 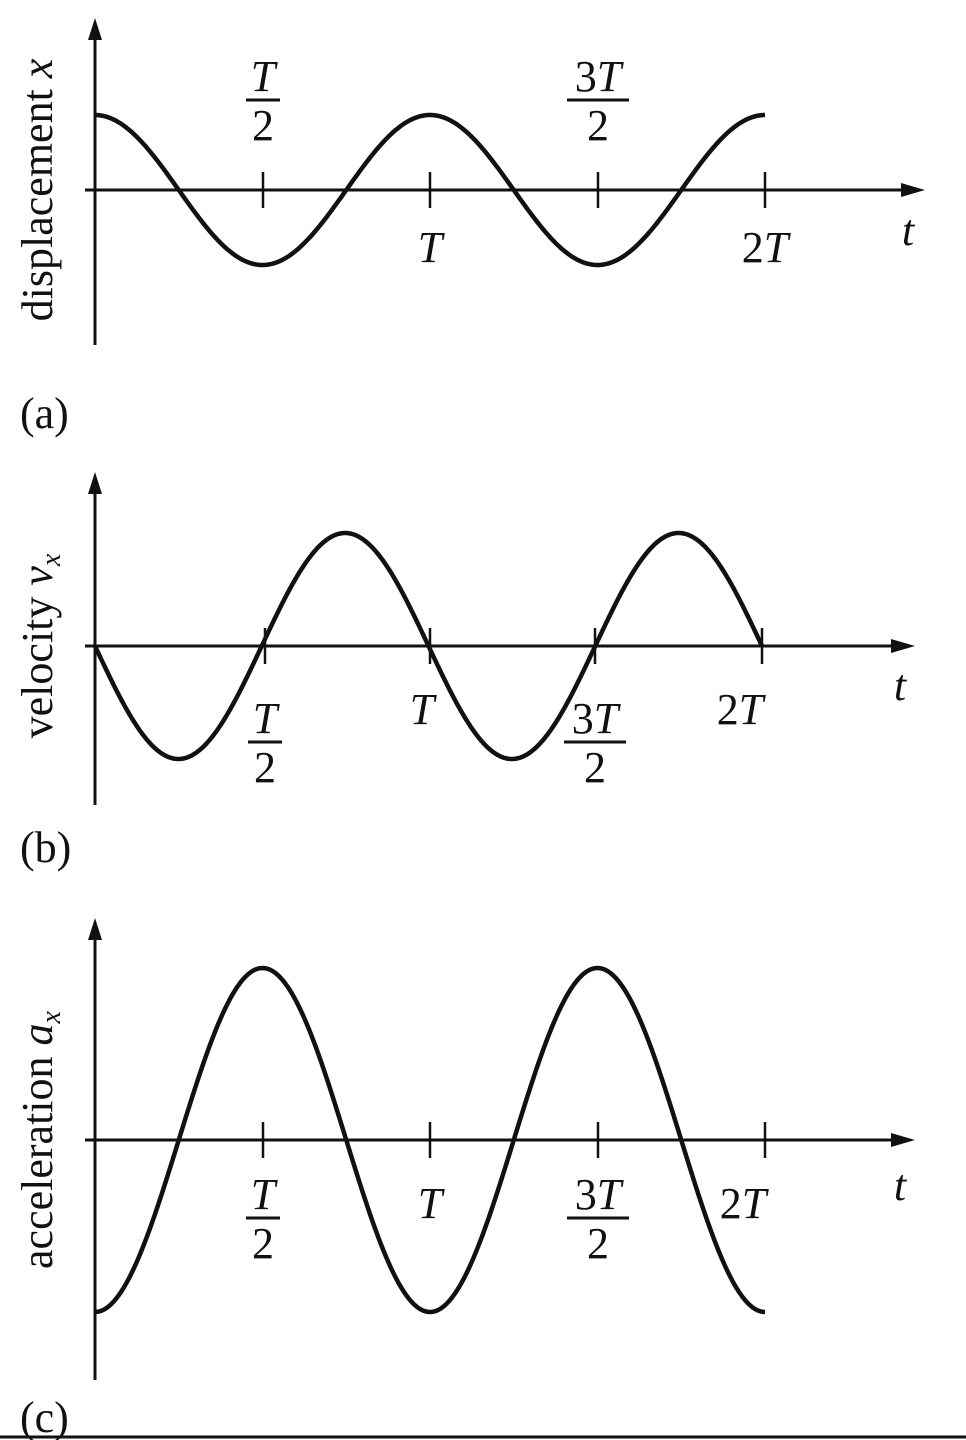 What do you see at coordinates (37, 189) in the screenshot?
I see `y-axis-label: displacement x` at bounding box center [37, 189].